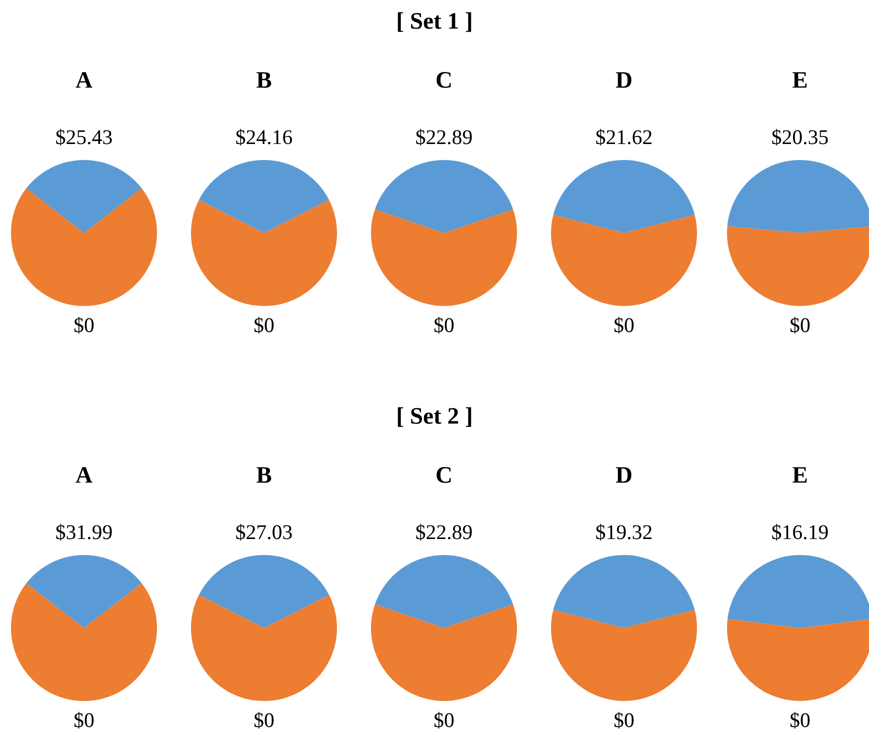  Describe the element at coordinates (84, 532) in the screenshot. I see `slice-label: $31.99` at that location.